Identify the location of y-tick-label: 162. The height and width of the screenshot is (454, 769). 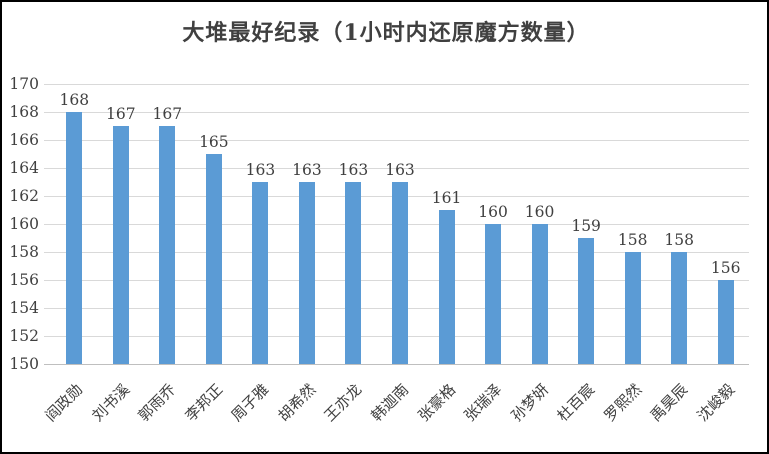
(24, 196).